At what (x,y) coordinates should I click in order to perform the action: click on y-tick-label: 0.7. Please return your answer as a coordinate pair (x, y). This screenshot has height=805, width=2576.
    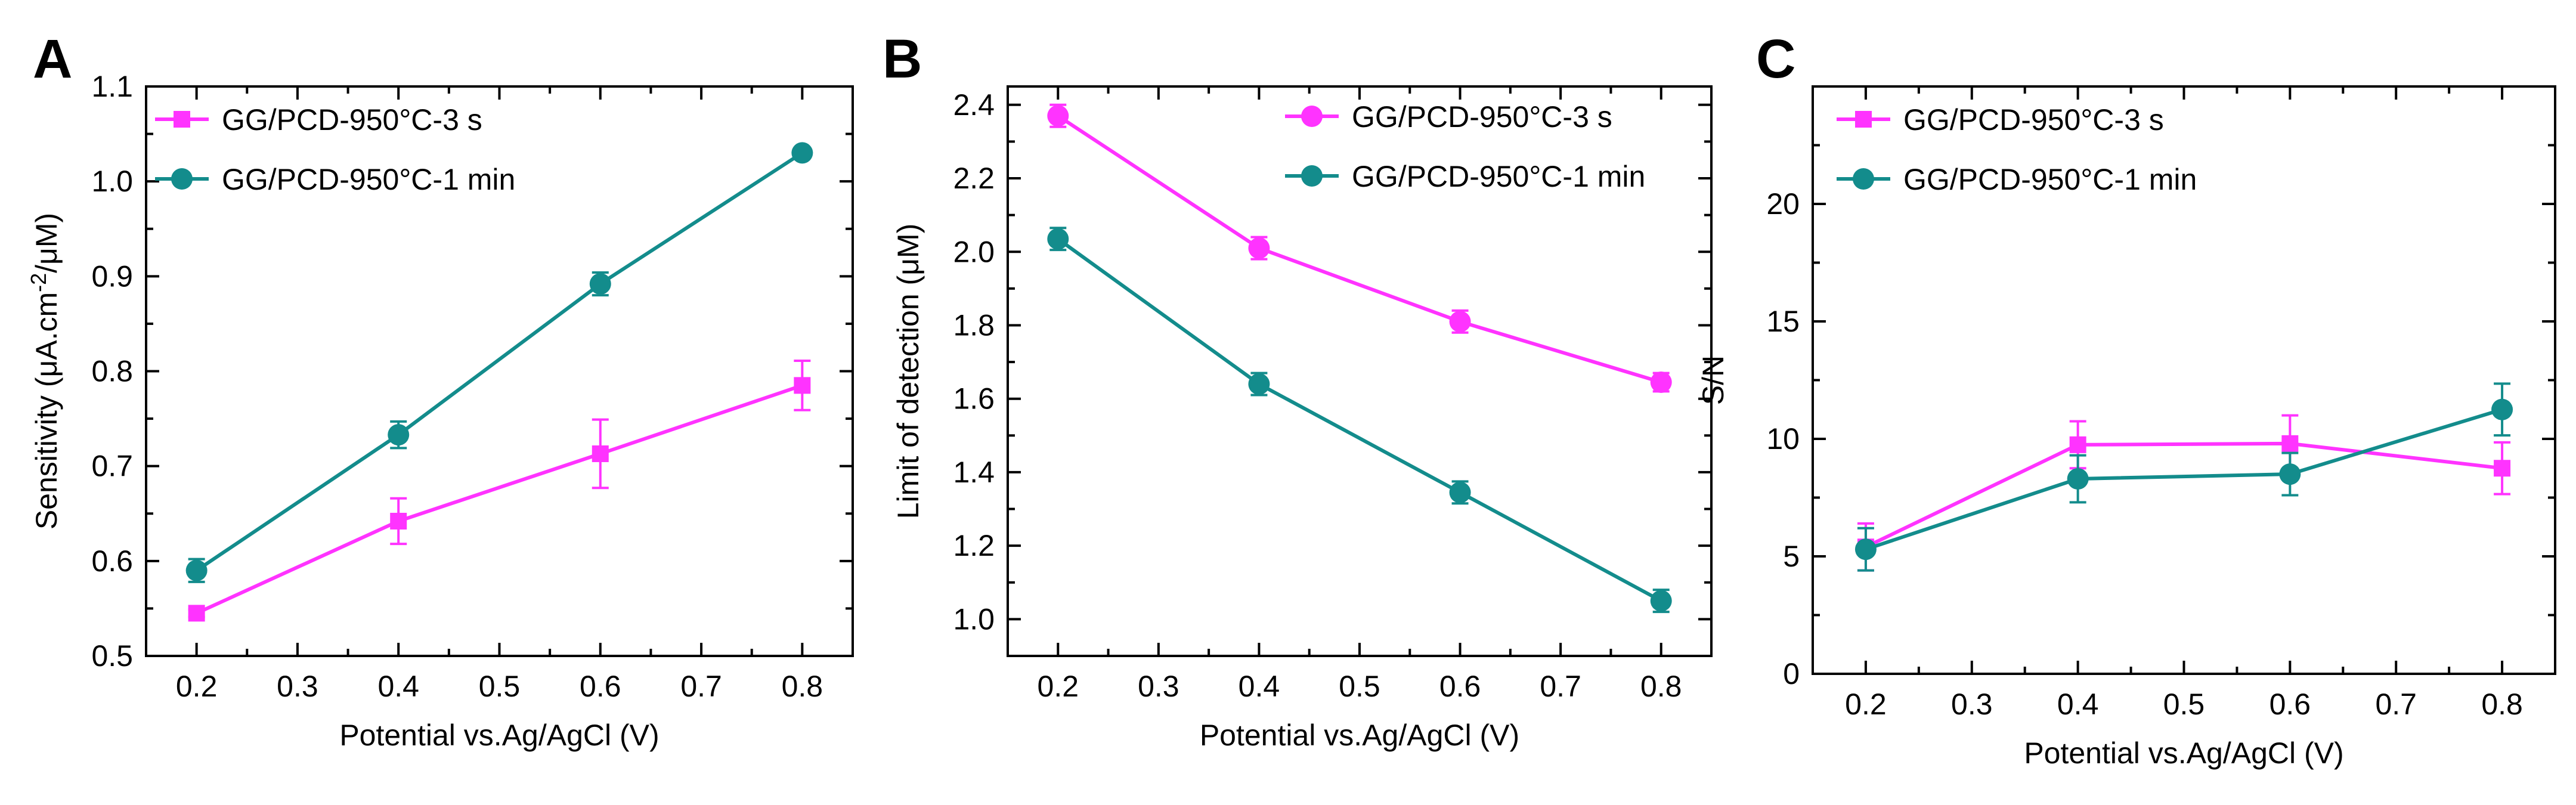
    Looking at the image, I should click on (112, 466).